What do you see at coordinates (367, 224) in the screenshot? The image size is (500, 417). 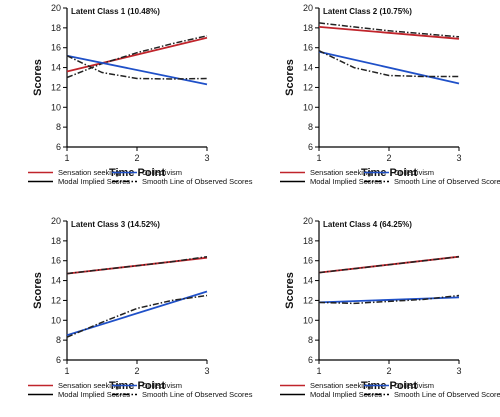 I see `panel-title: Latent Class 4 (64.25%)` at bounding box center [367, 224].